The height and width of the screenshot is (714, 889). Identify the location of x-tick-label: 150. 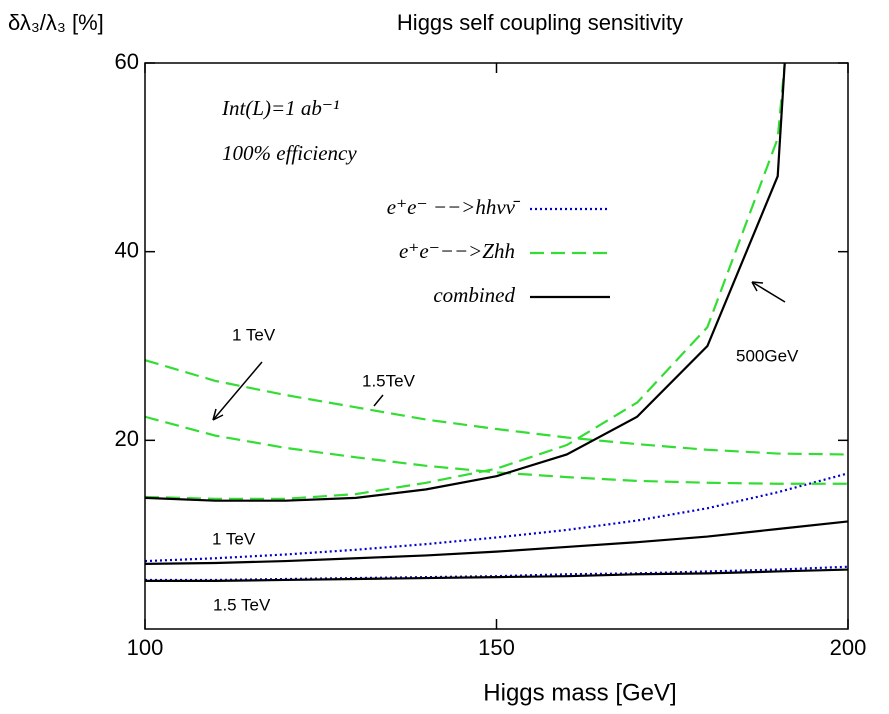
(496, 647).